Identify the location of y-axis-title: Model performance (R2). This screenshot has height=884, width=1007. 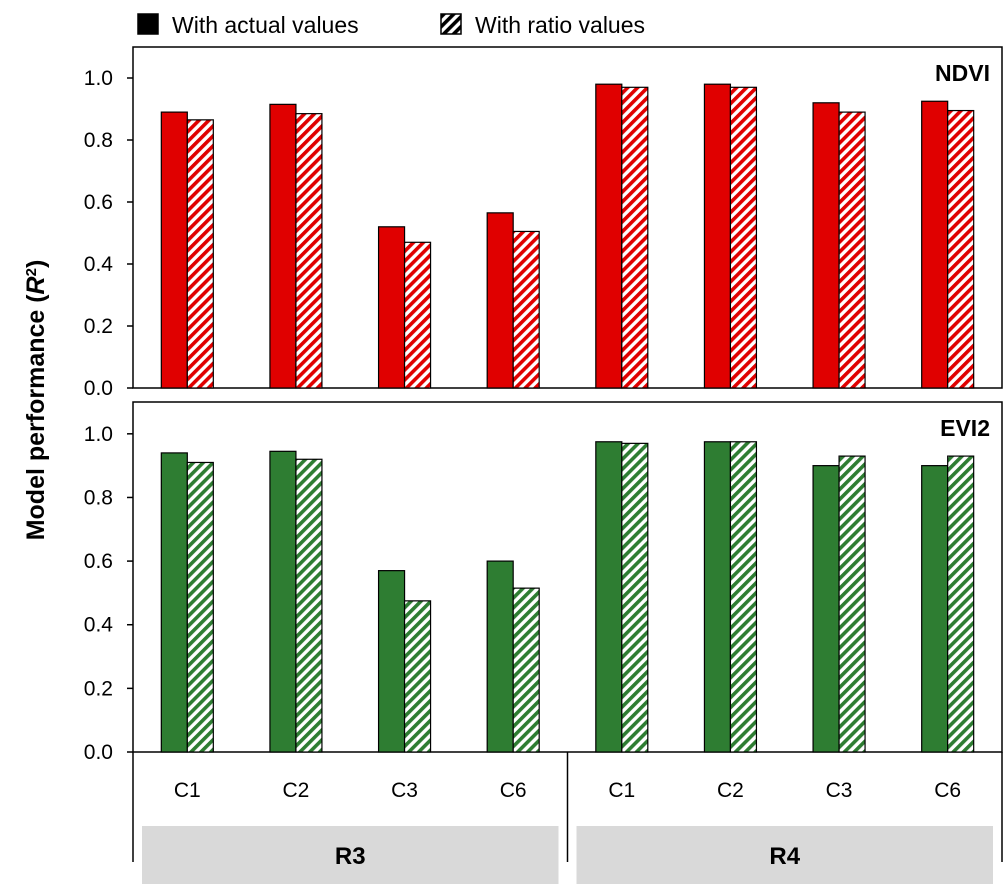
(36, 400).